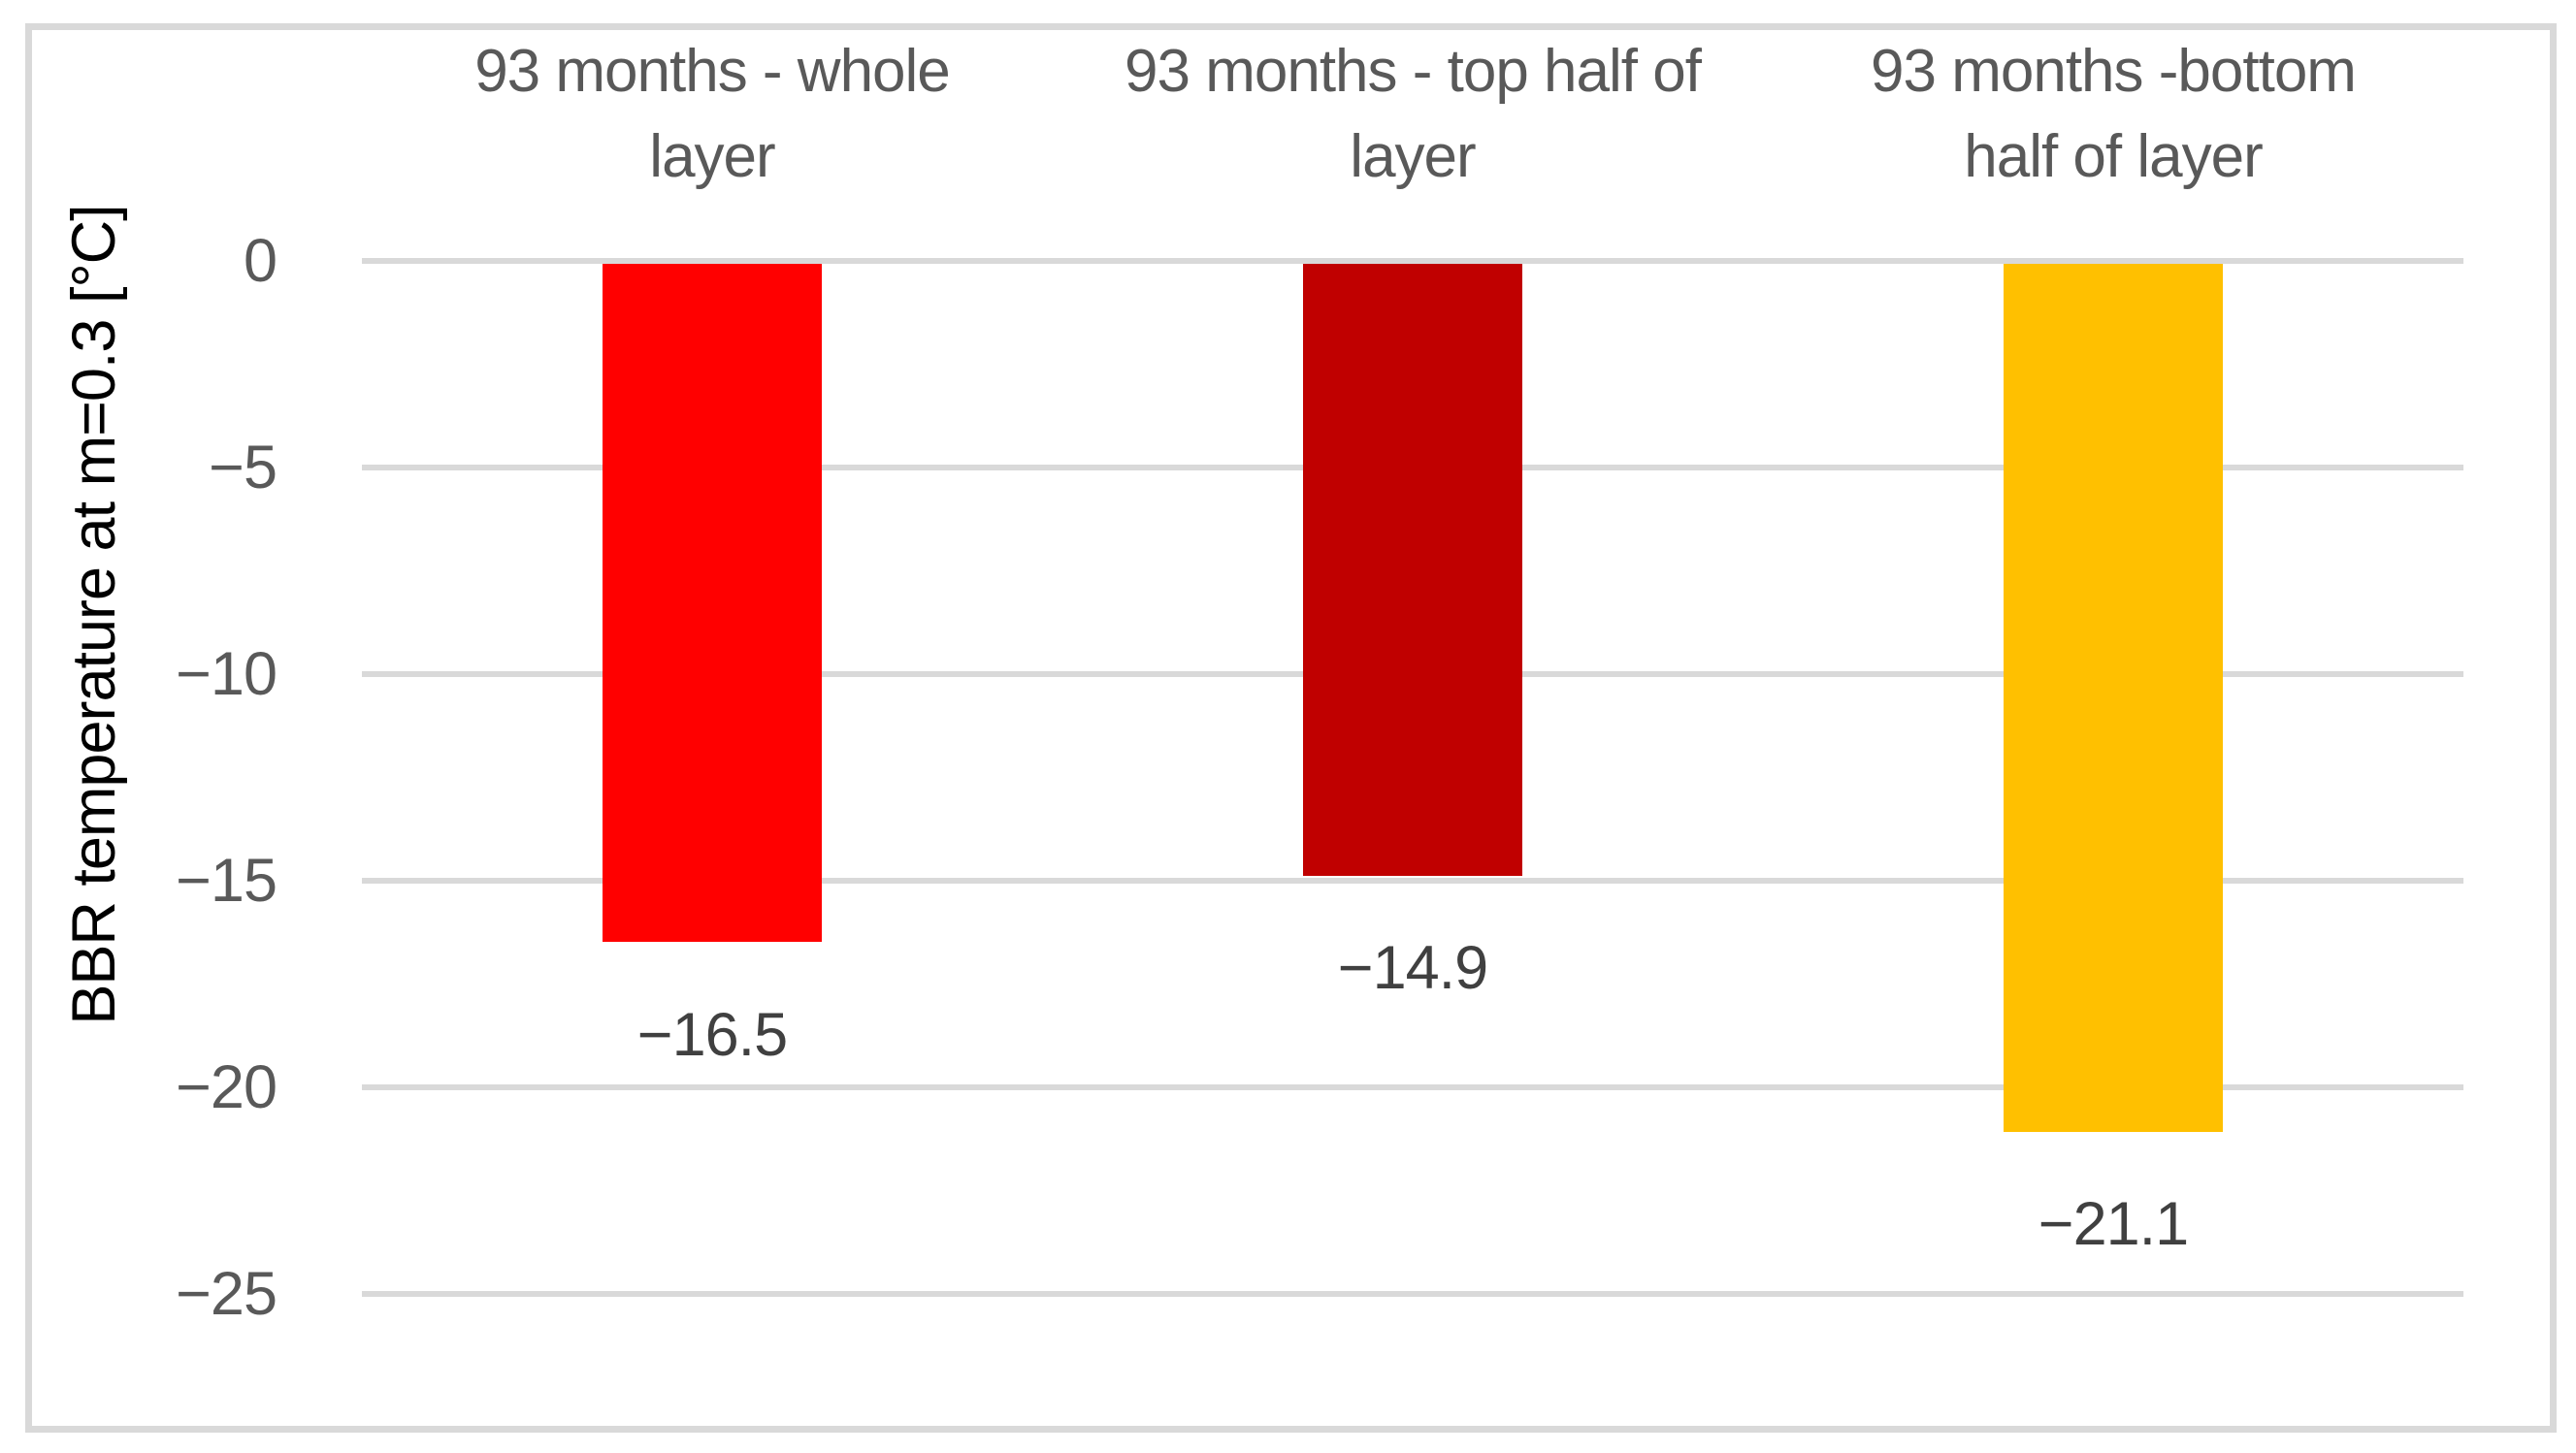  What do you see at coordinates (712, 1034) in the screenshot?
I see `bar-value-label: −16.5` at bounding box center [712, 1034].